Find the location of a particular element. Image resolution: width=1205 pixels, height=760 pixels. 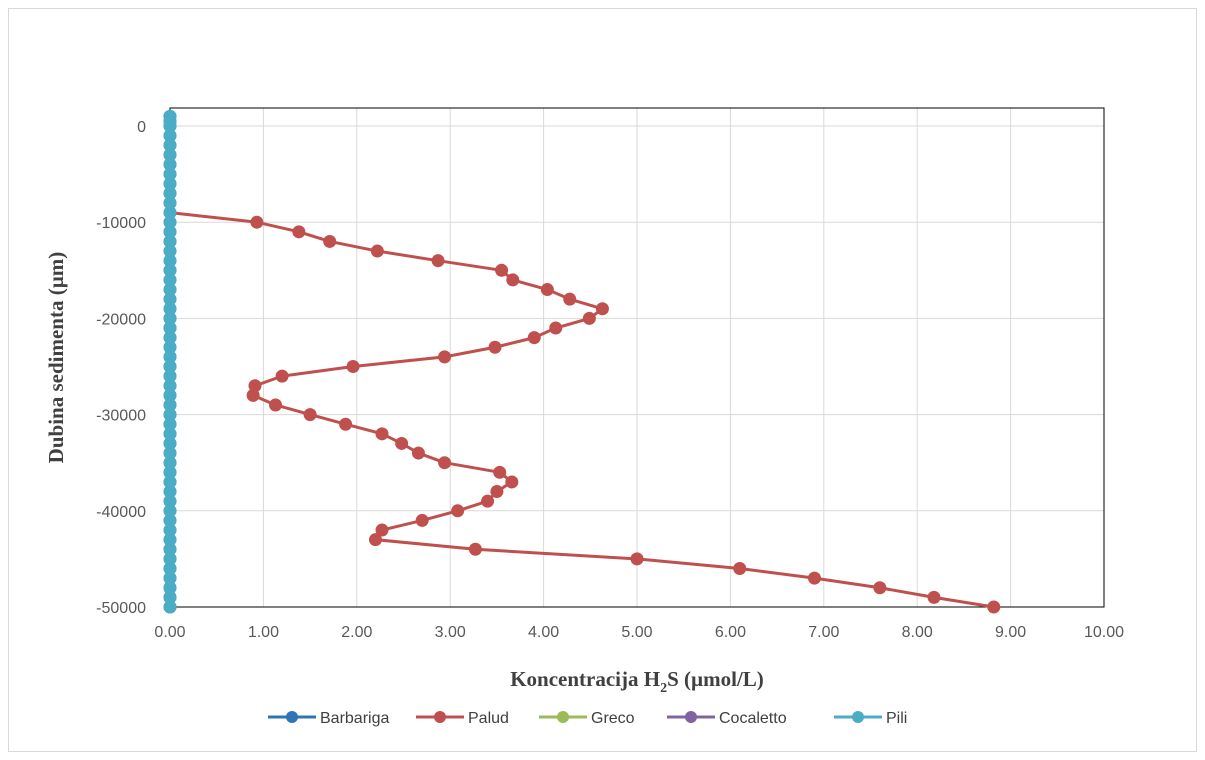

y-axis-title: Dubina sedimenta (µm) is located at coordinates (56, 358).